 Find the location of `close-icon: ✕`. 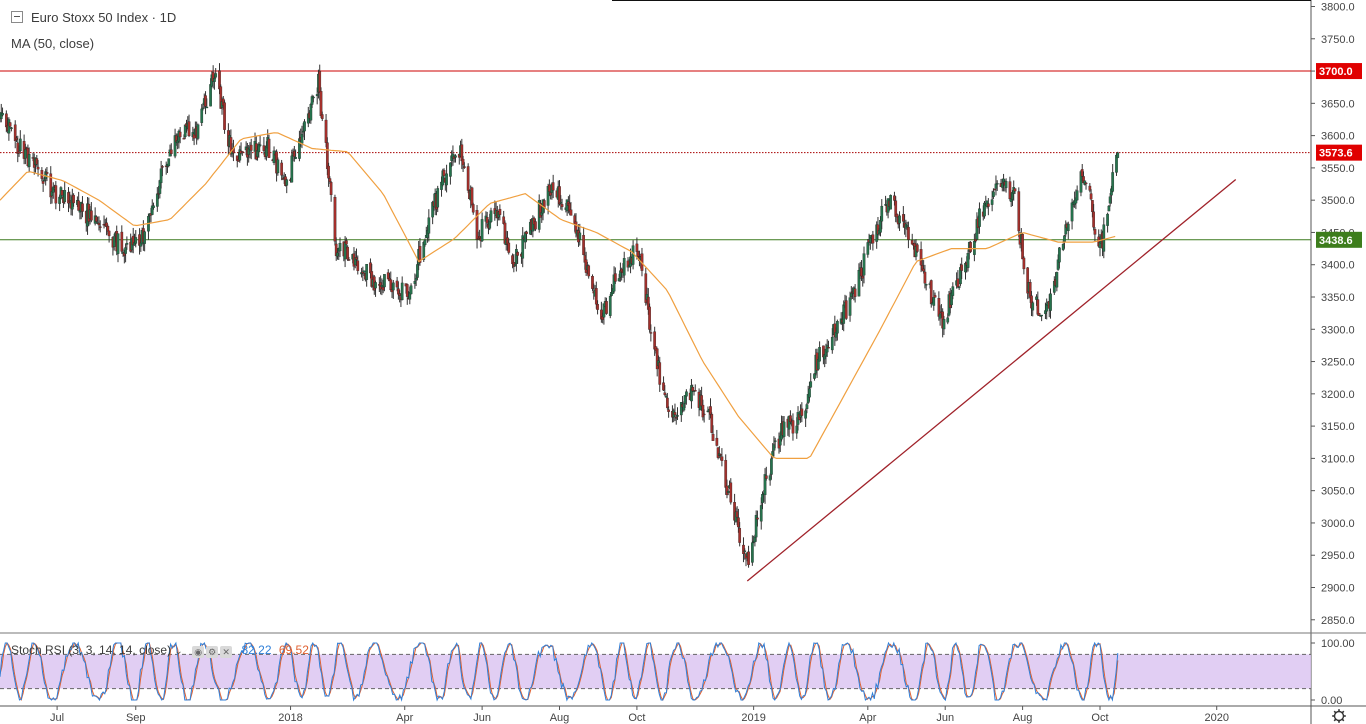

close-icon: ✕ is located at coordinates (226, 651).